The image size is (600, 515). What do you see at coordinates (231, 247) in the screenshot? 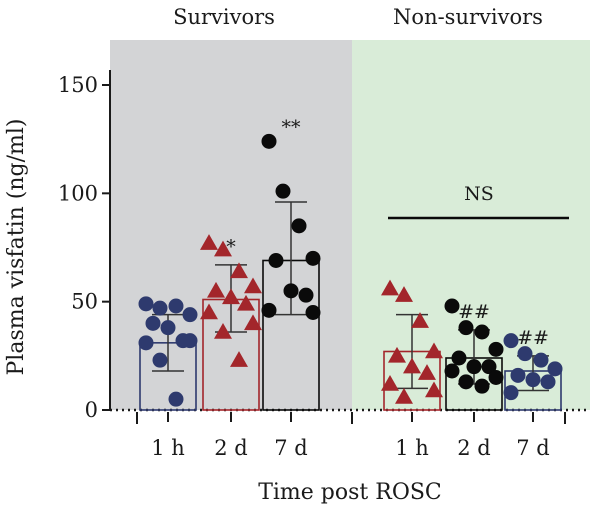
I see `significance-annotation: *` at bounding box center [231, 247].